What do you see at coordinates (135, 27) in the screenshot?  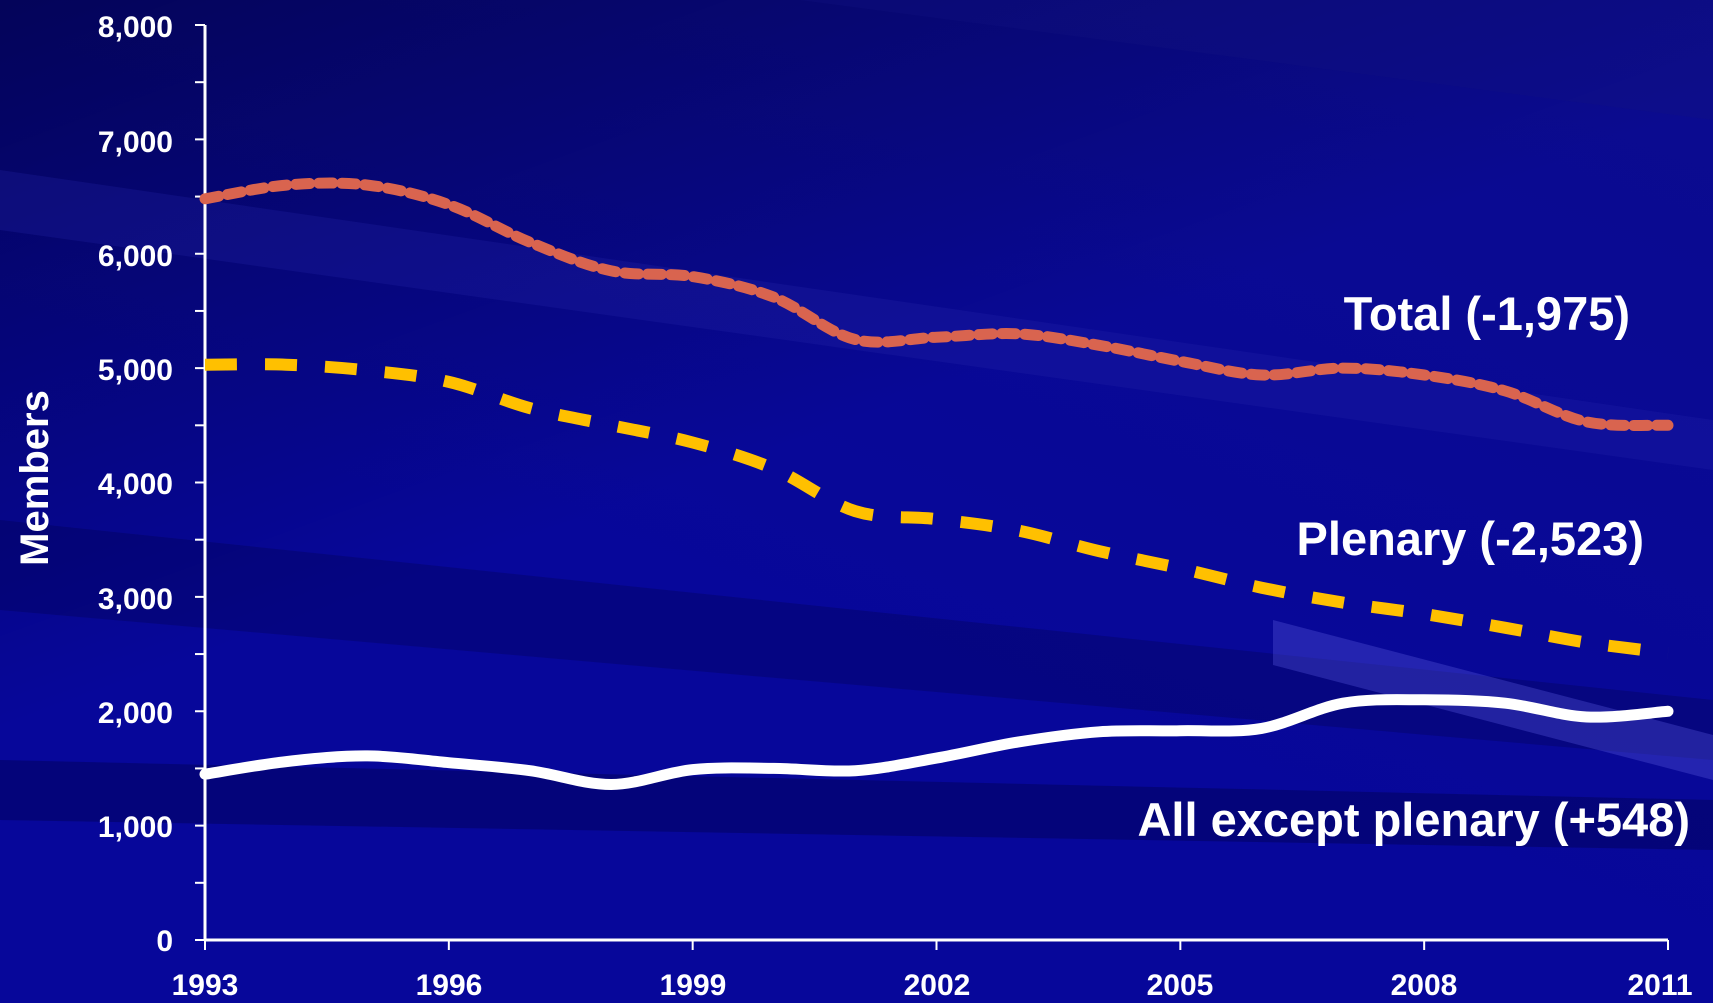 I see `y-tick-label: 8,000` at bounding box center [135, 27].